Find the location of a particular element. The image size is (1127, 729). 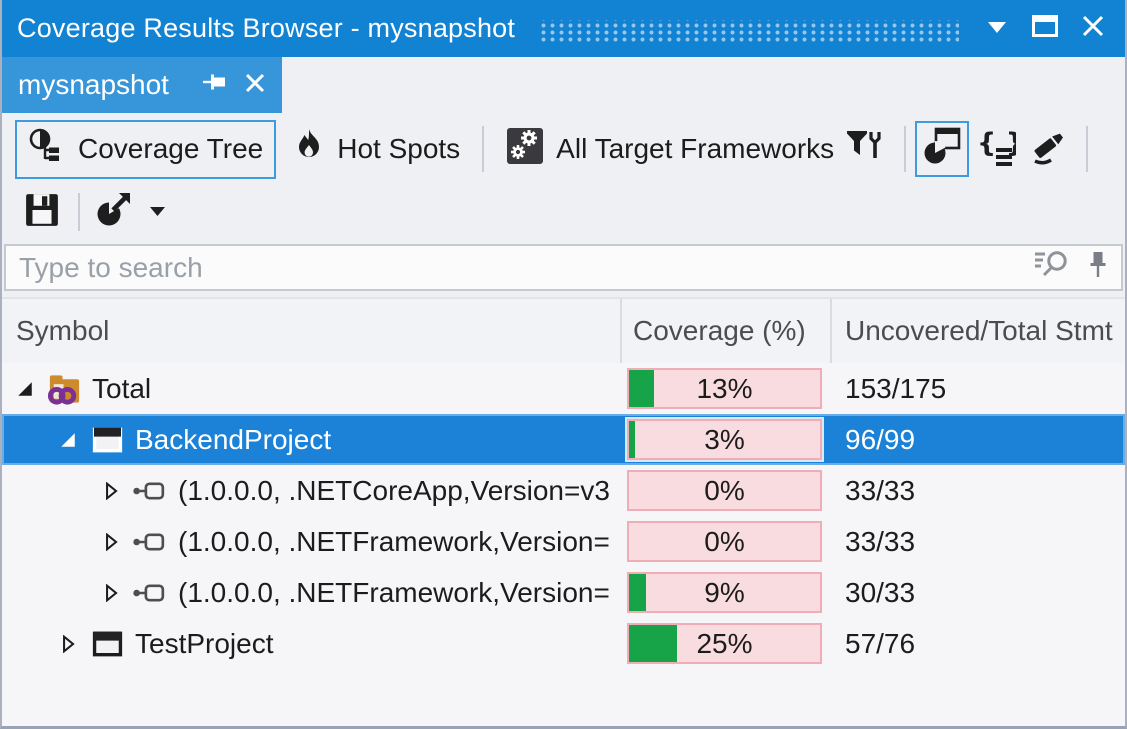

tab-close-icon is located at coordinates (255, 85).